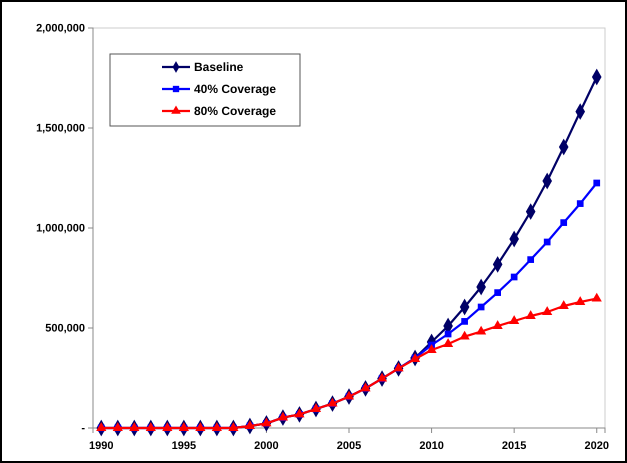 This screenshot has width=627, height=463. Describe the element at coordinates (65, 328) in the screenshot. I see `y-tick-label: 500,000` at that location.